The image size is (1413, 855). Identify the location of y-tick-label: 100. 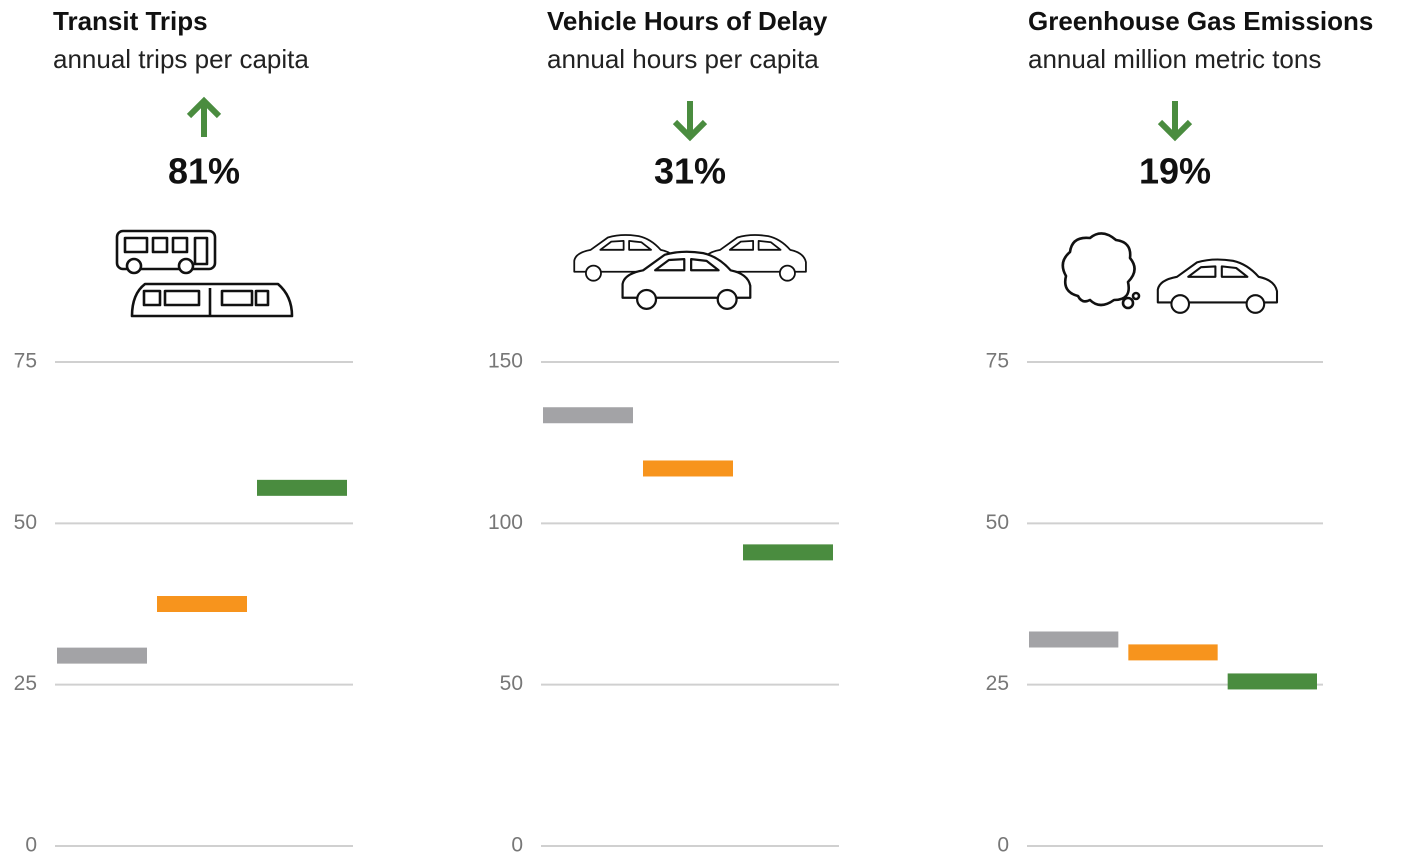
(505, 522).